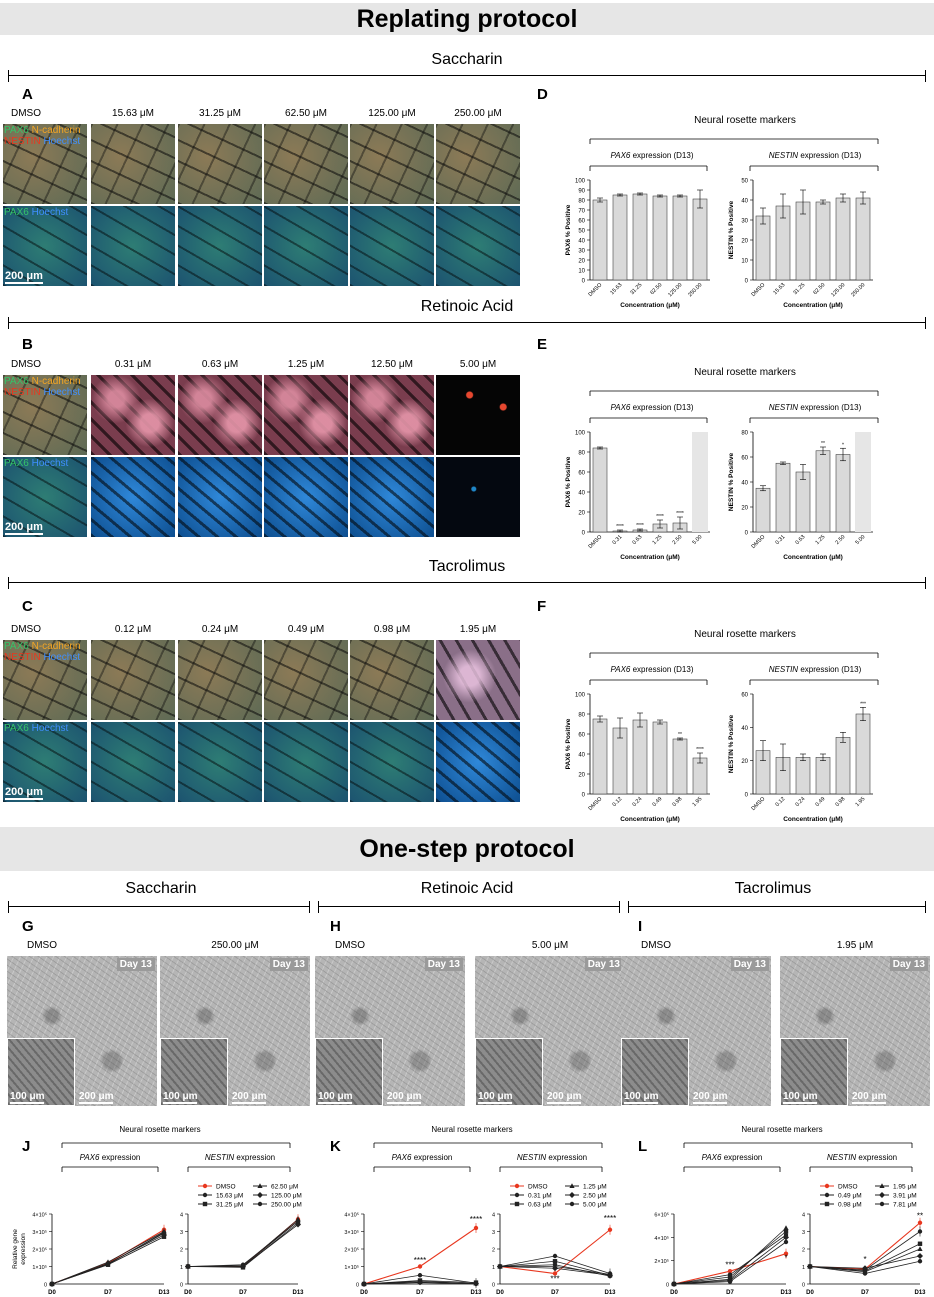  Describe the element at coordinates (908, 964) in the screenshot. I see `day-label: Day 13` at that location.